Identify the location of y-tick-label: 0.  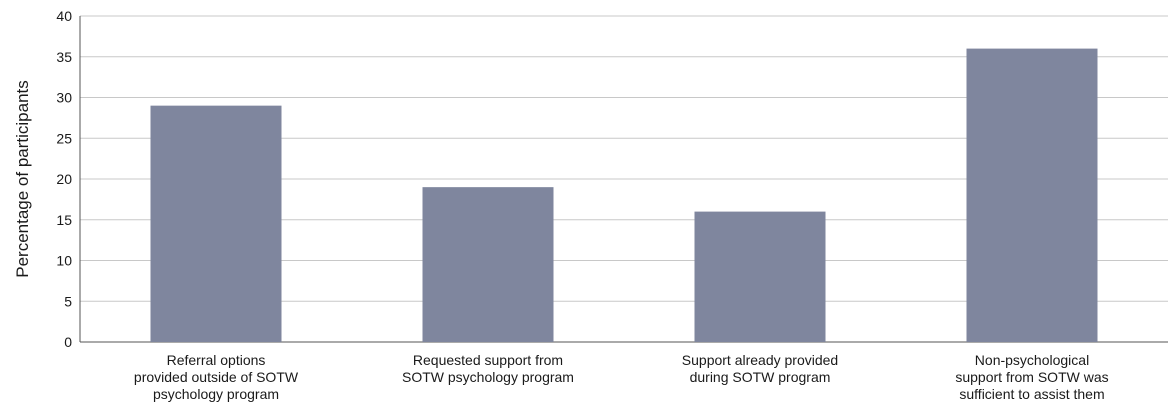
(68, 342).